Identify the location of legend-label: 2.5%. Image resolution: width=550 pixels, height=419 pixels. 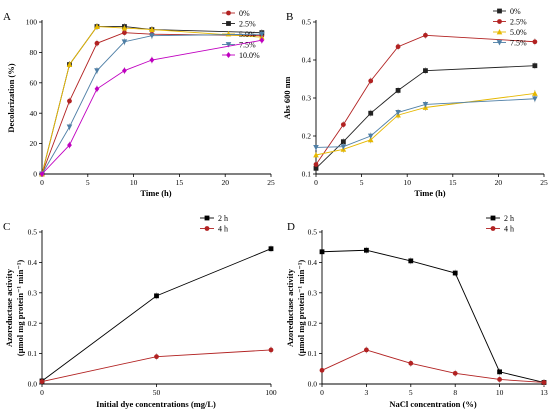
(518, 21).